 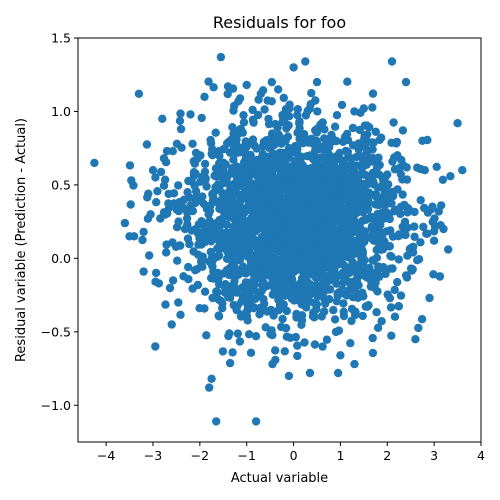 What do you see at coordinates (387, 455) in the screenshot?
I see `x-tick-label: 2` at bounding box center [387, 455].